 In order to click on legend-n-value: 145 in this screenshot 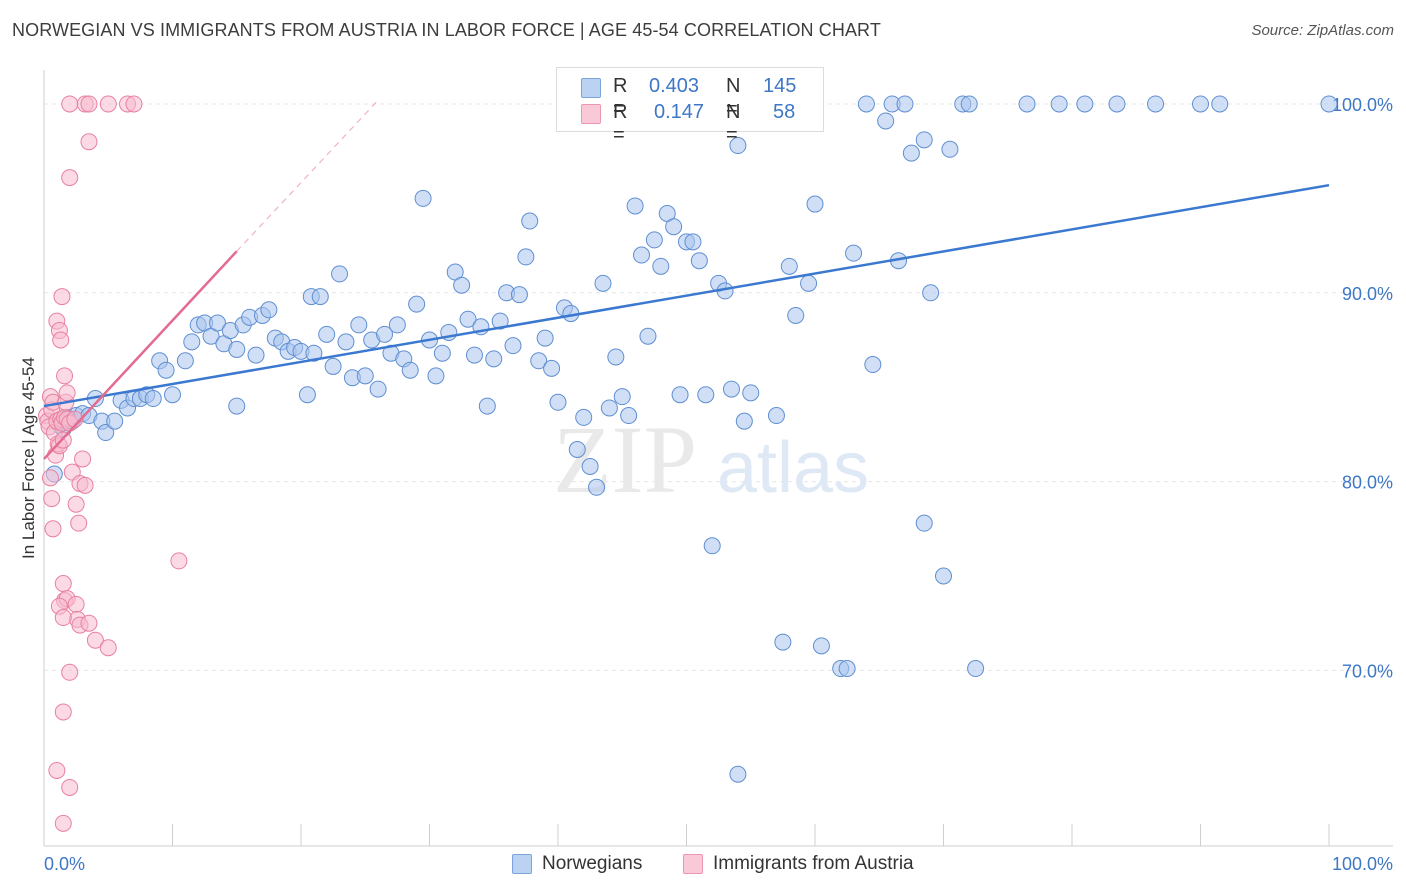, I will do `click(780, 86)`.